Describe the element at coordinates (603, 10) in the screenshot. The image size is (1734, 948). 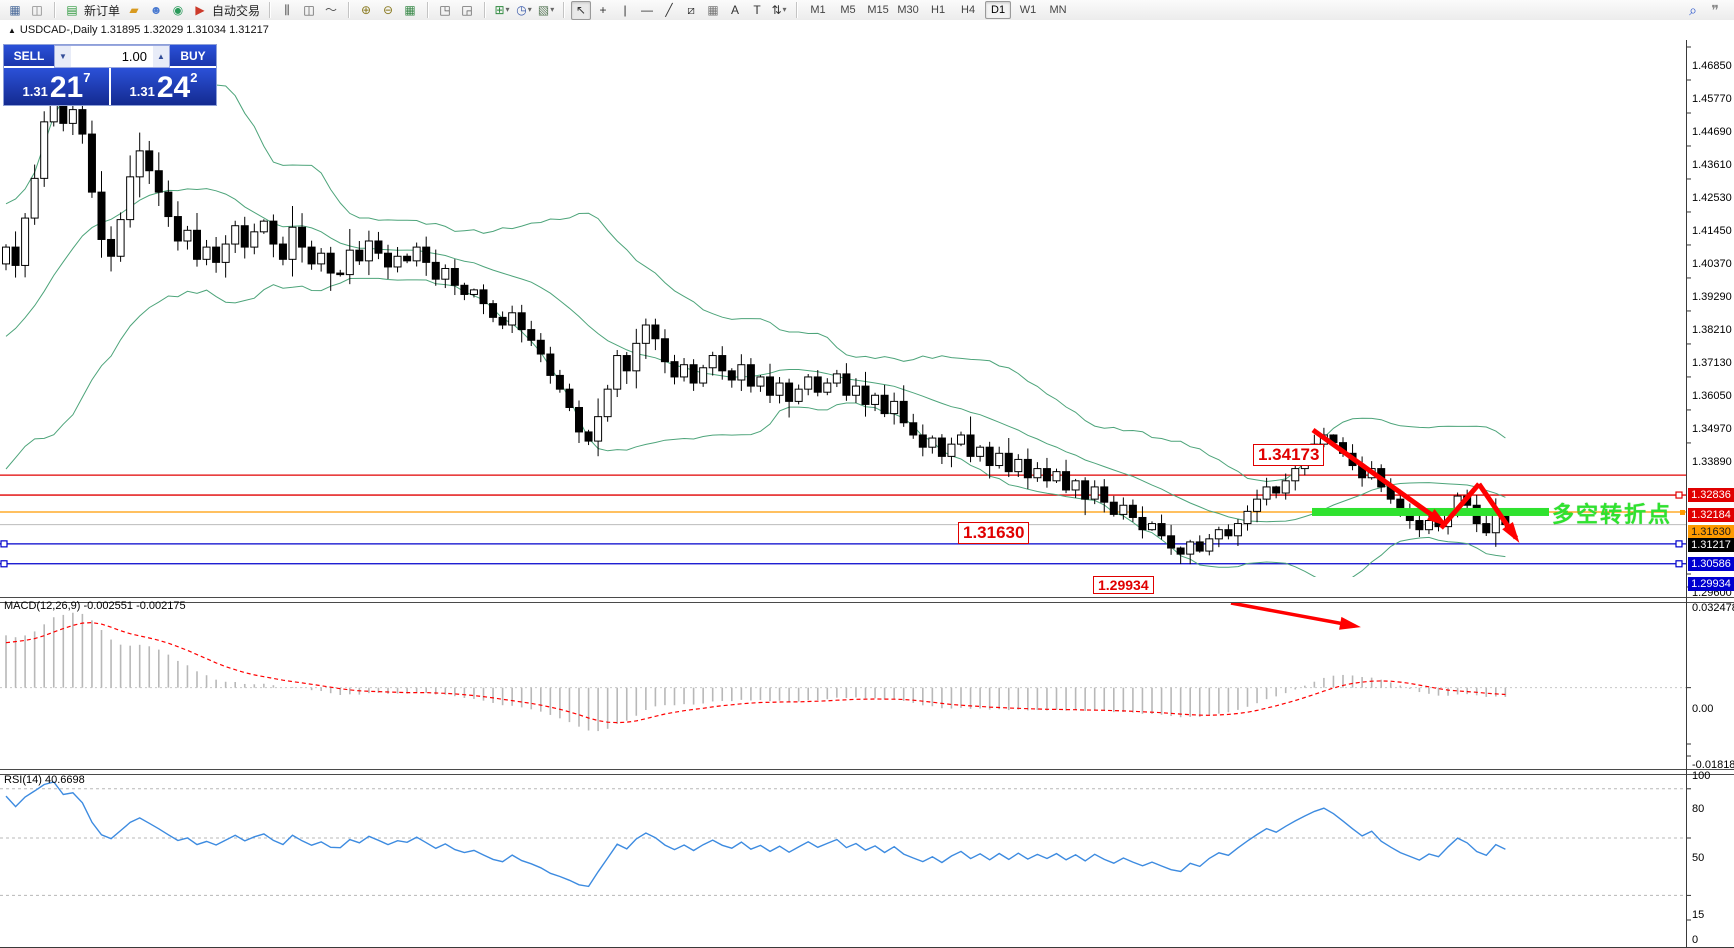
I see `crosshair-icon: +` at that location.